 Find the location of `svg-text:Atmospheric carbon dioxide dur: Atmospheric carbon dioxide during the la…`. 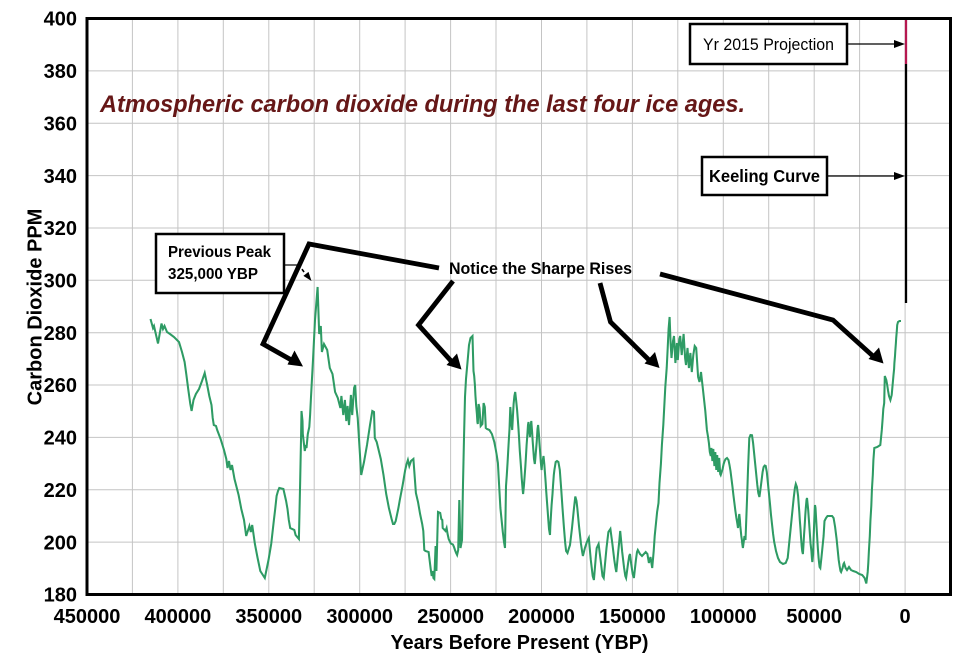

svg-text:Atmospheric carbon dioxide dur: Atmospheric carbon dioxide during the la… is located at coordinates (422, 104).